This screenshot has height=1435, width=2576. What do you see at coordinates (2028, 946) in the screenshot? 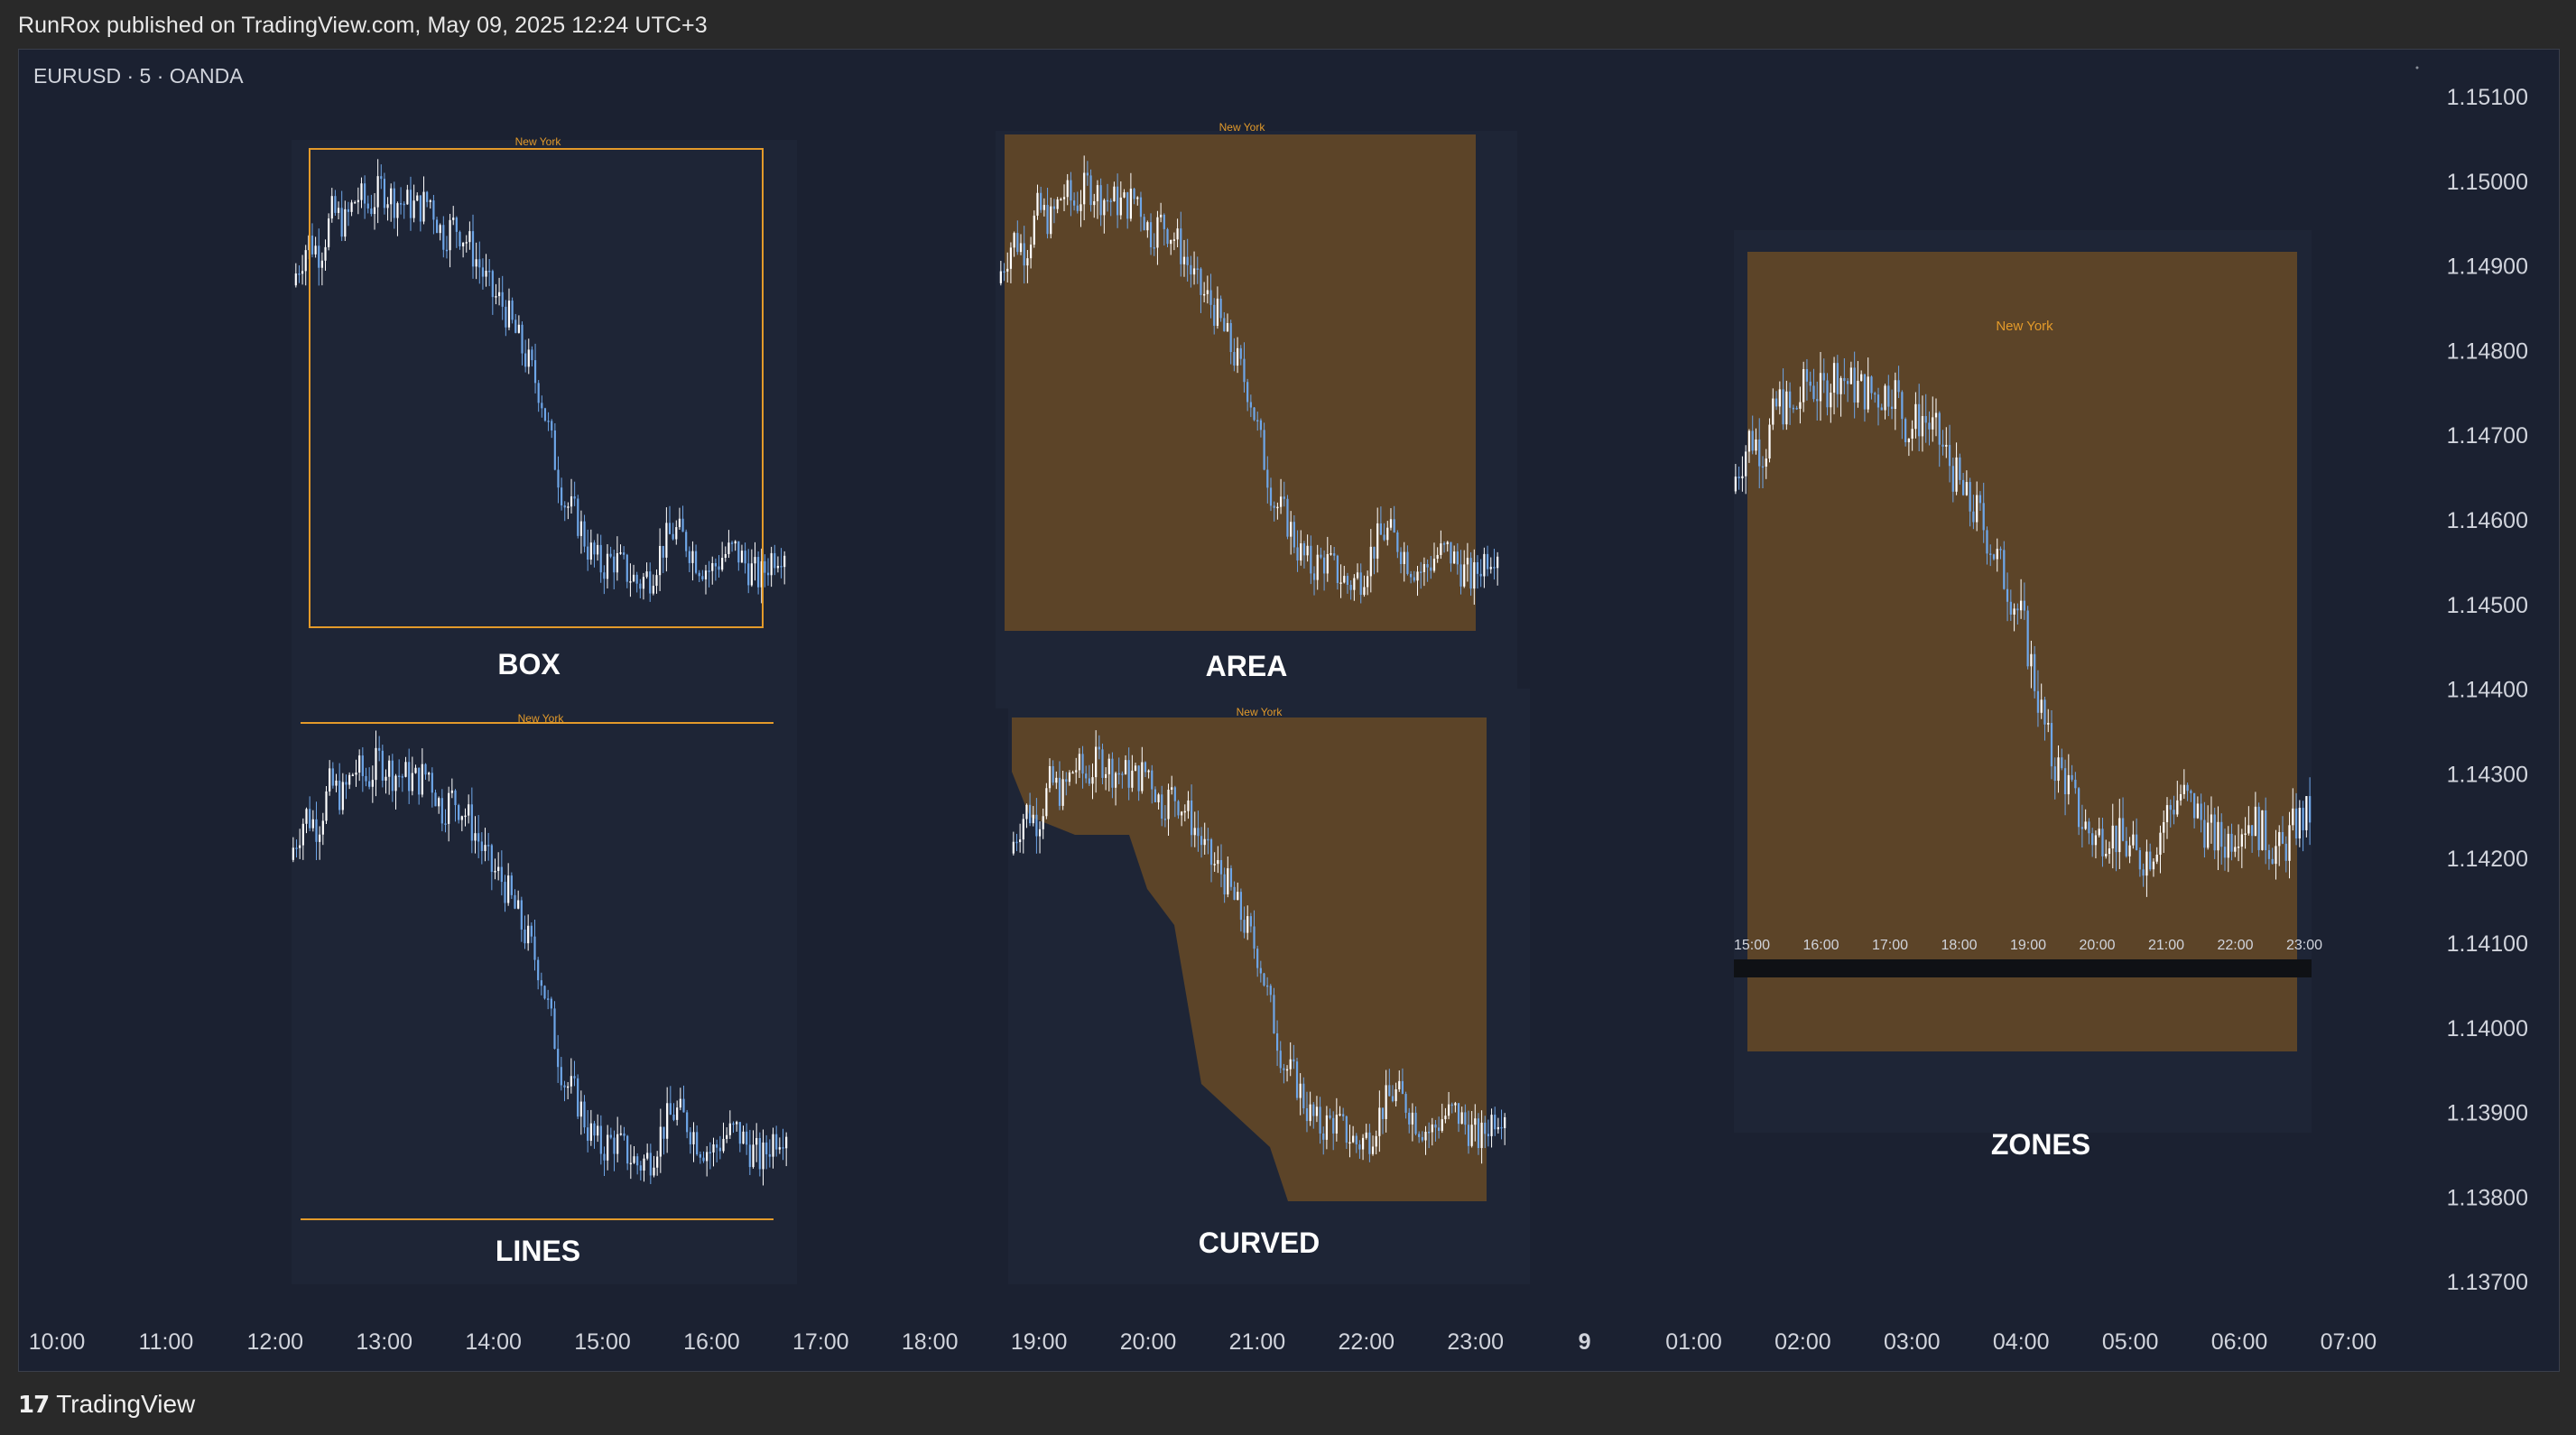
I see `zones-time-tick: 19:00` at bounding box center [2028, 946].